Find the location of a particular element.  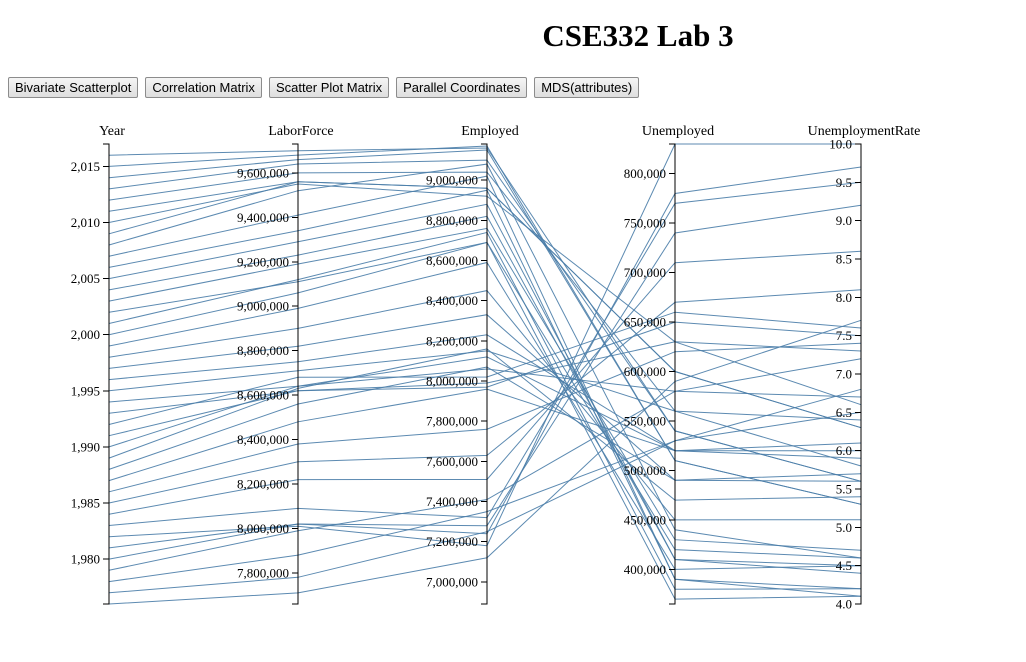

mds-attributes-button: MDS(attributes) is located at coordinates (587, 87).